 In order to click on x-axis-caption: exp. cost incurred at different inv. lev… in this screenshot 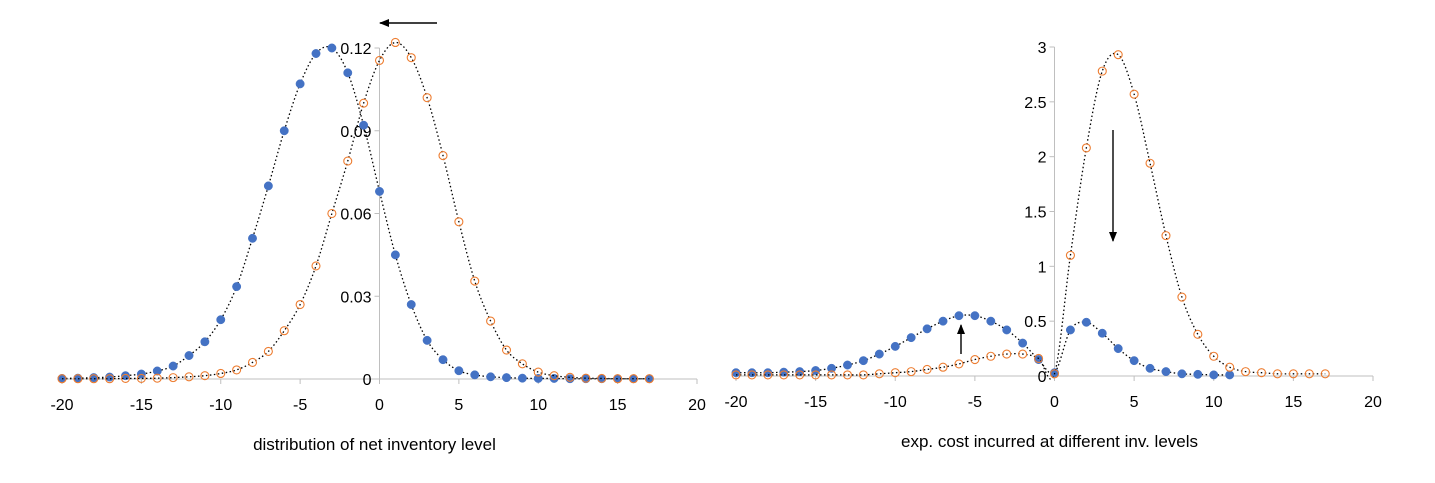, I will do `click(1049, 441)`.